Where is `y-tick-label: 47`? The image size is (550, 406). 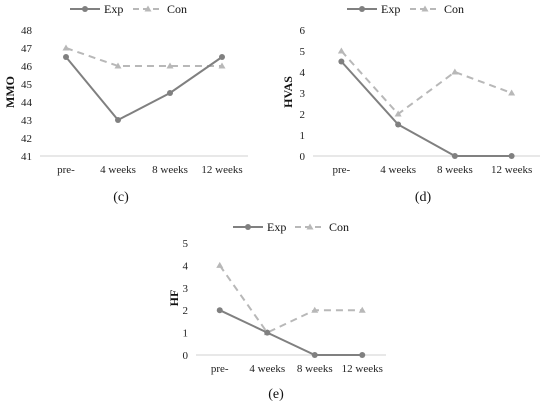
y-tick-label: 47 is located at coordinates (27, 49).